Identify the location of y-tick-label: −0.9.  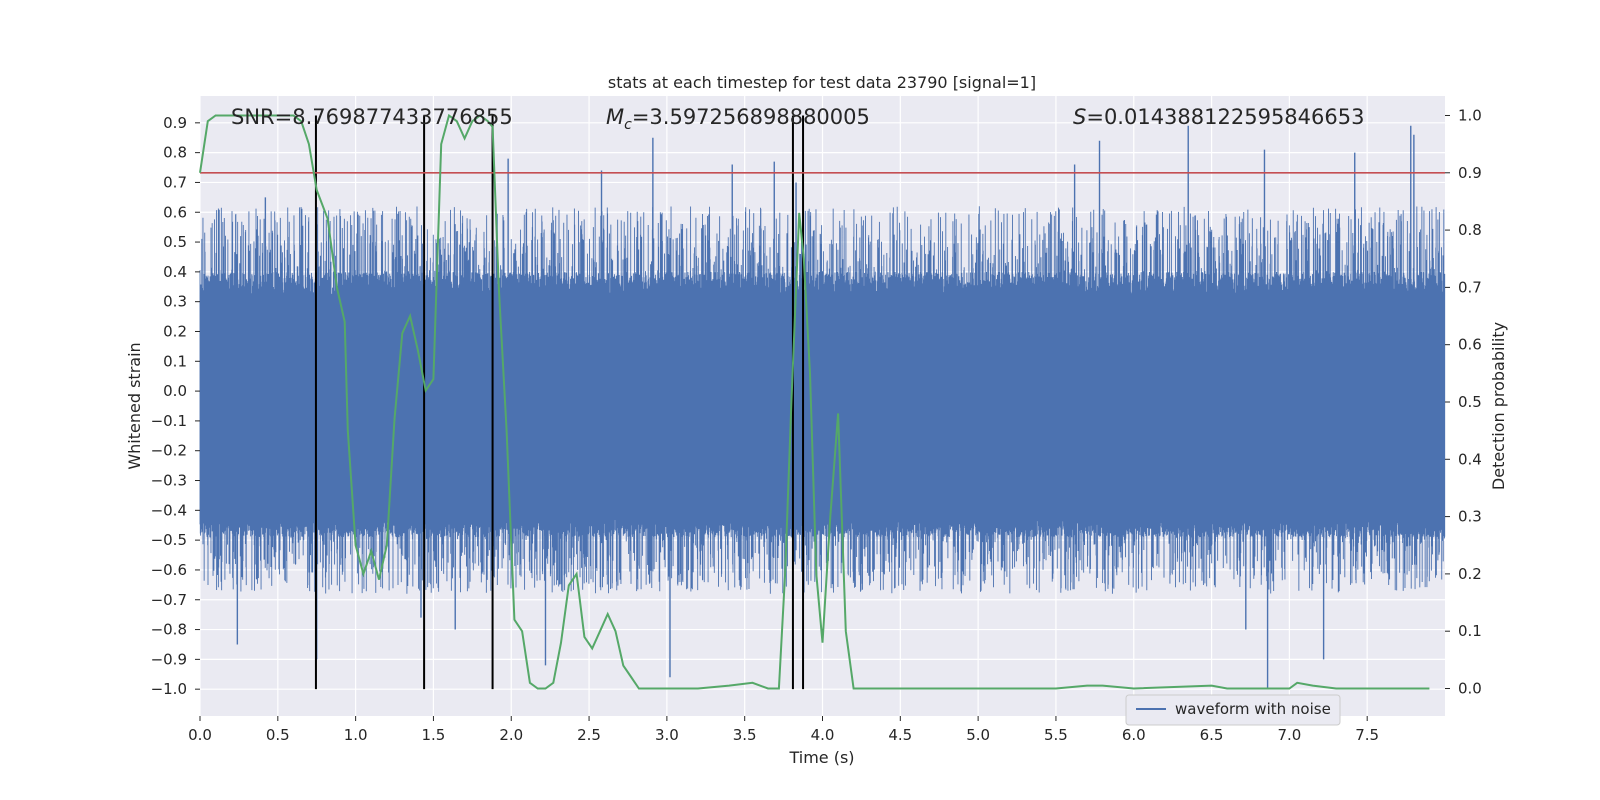
(169, 659).